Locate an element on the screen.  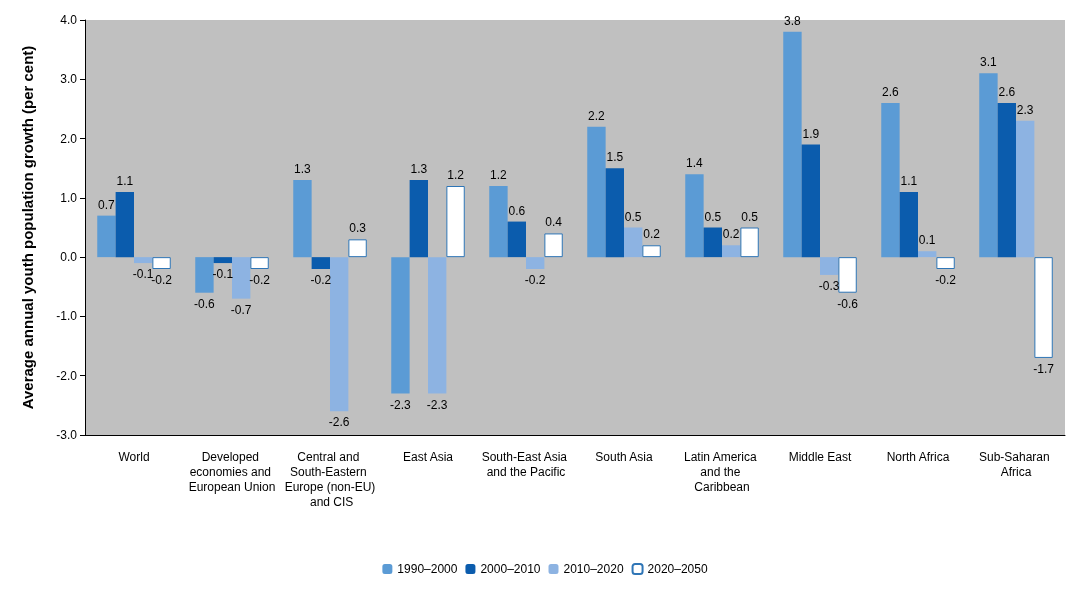
x-tick-label: South Asia is located at coordinates (624, 456).